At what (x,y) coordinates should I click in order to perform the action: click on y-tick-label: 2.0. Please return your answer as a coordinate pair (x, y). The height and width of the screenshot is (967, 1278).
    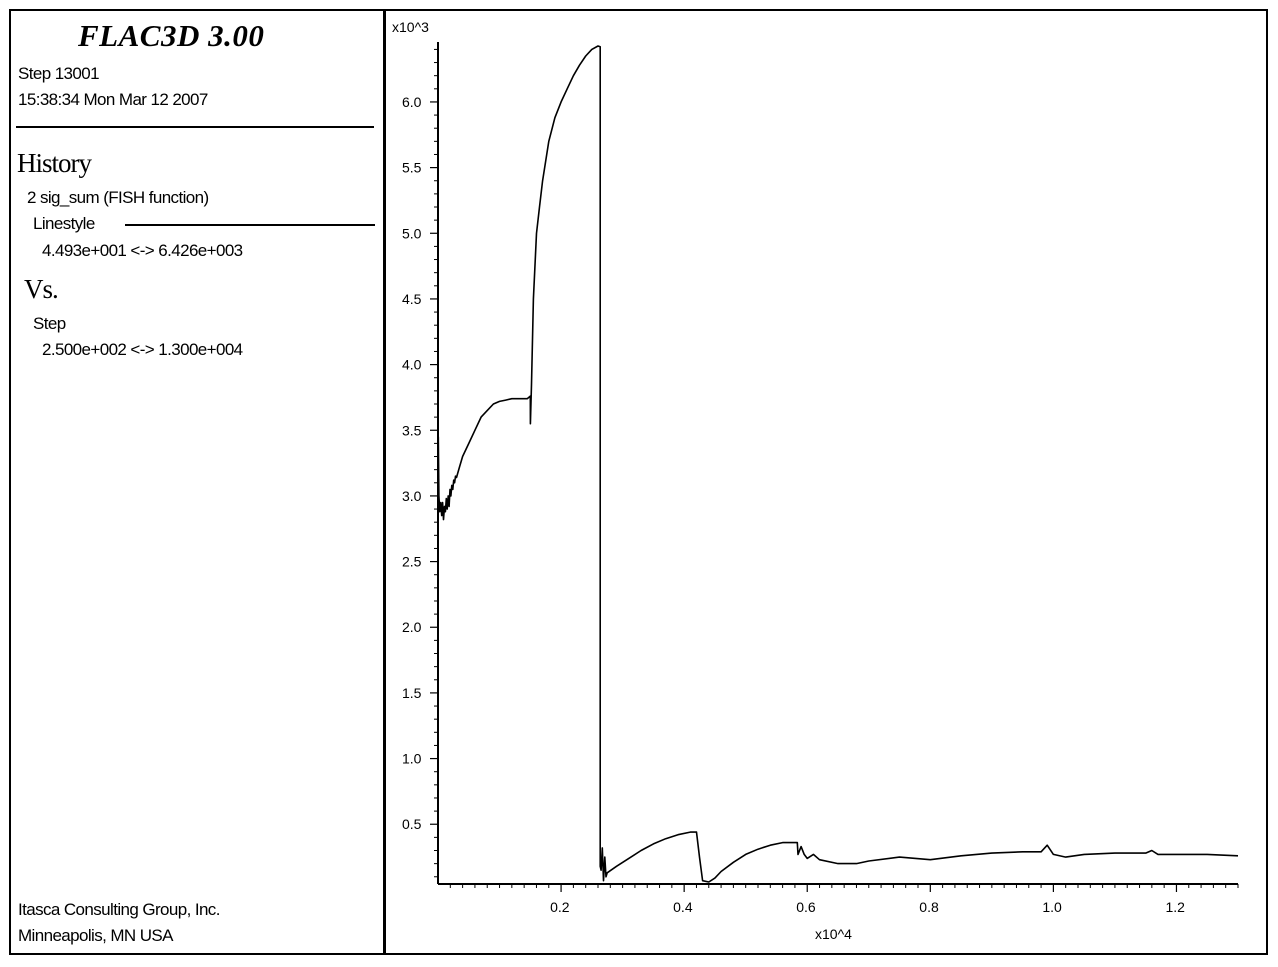
    Looking at the image, I should click on (412, 627).